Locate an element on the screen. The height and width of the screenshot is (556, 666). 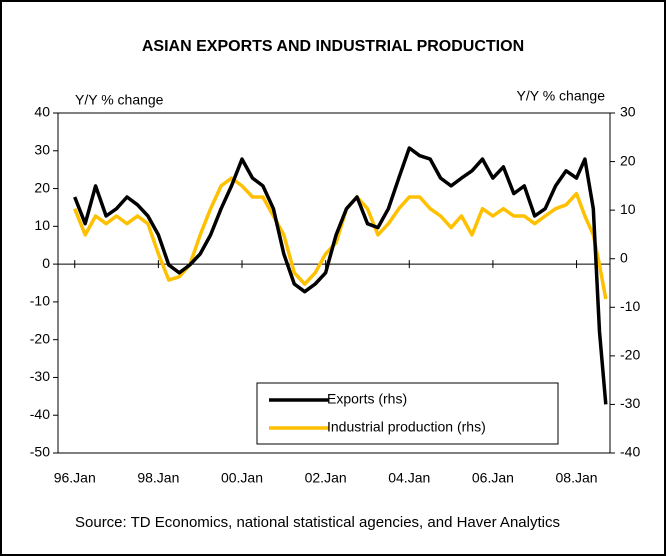
y2-tick-label: 20 is located at coordinates (628, 160).